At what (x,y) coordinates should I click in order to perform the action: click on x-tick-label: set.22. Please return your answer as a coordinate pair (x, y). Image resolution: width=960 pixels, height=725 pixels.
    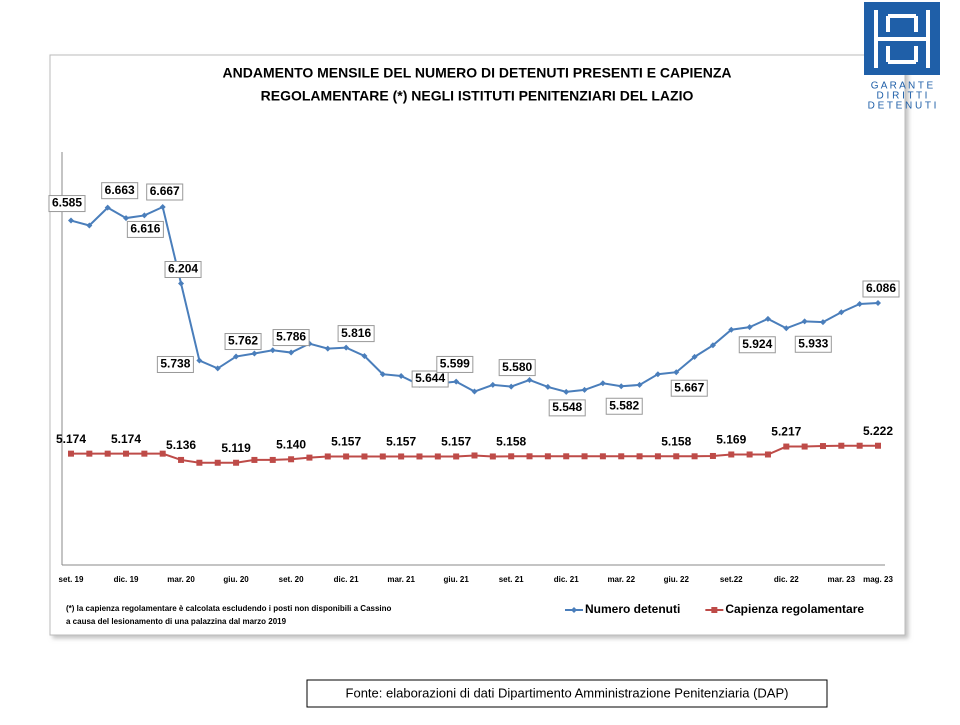
    Looking at the image, I should click on (731, 579).